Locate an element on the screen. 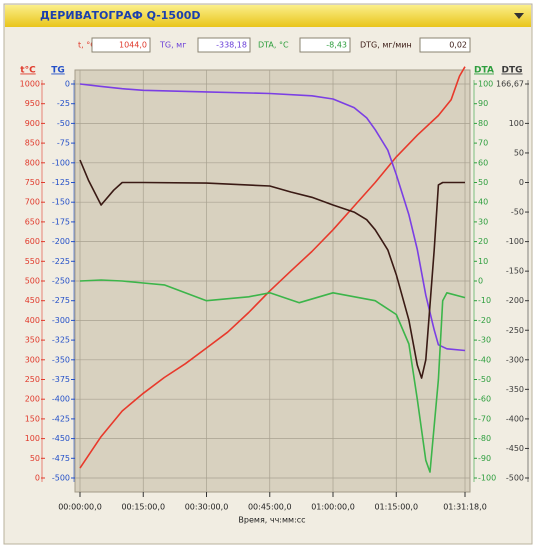 The image size is (537, 554). y-tick-label: -125 is located at coordinates (61, 182).